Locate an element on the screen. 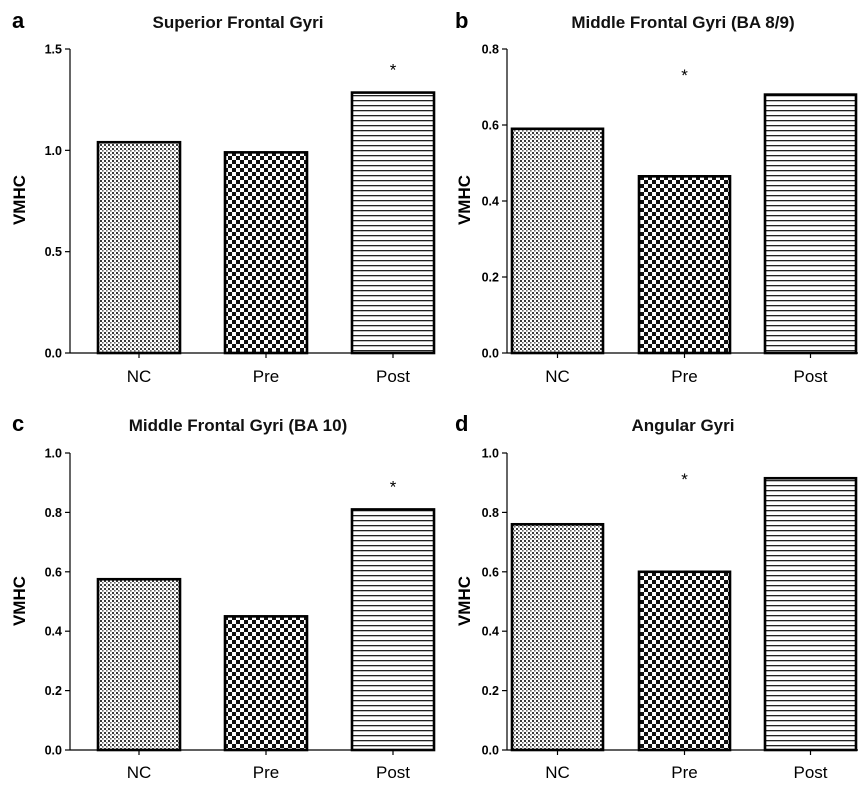  y-tick-label: 0.5 is located at coordinates (53, 252).